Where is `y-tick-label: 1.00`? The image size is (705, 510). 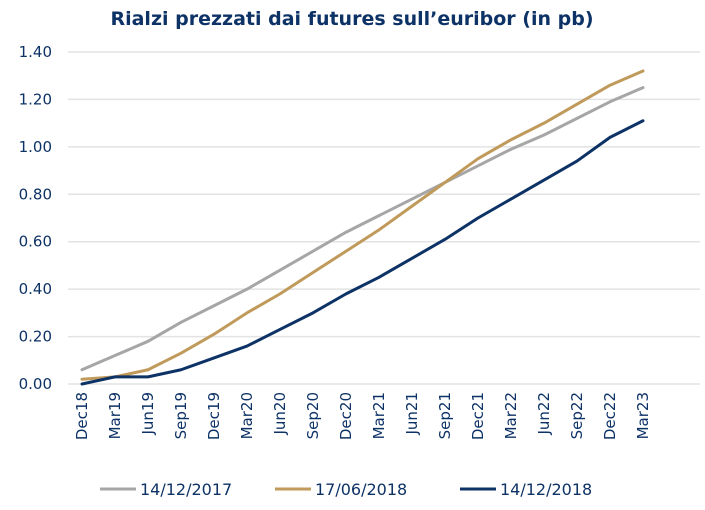 y-tick-label: 1.00 is located at coordinates (35, 147).